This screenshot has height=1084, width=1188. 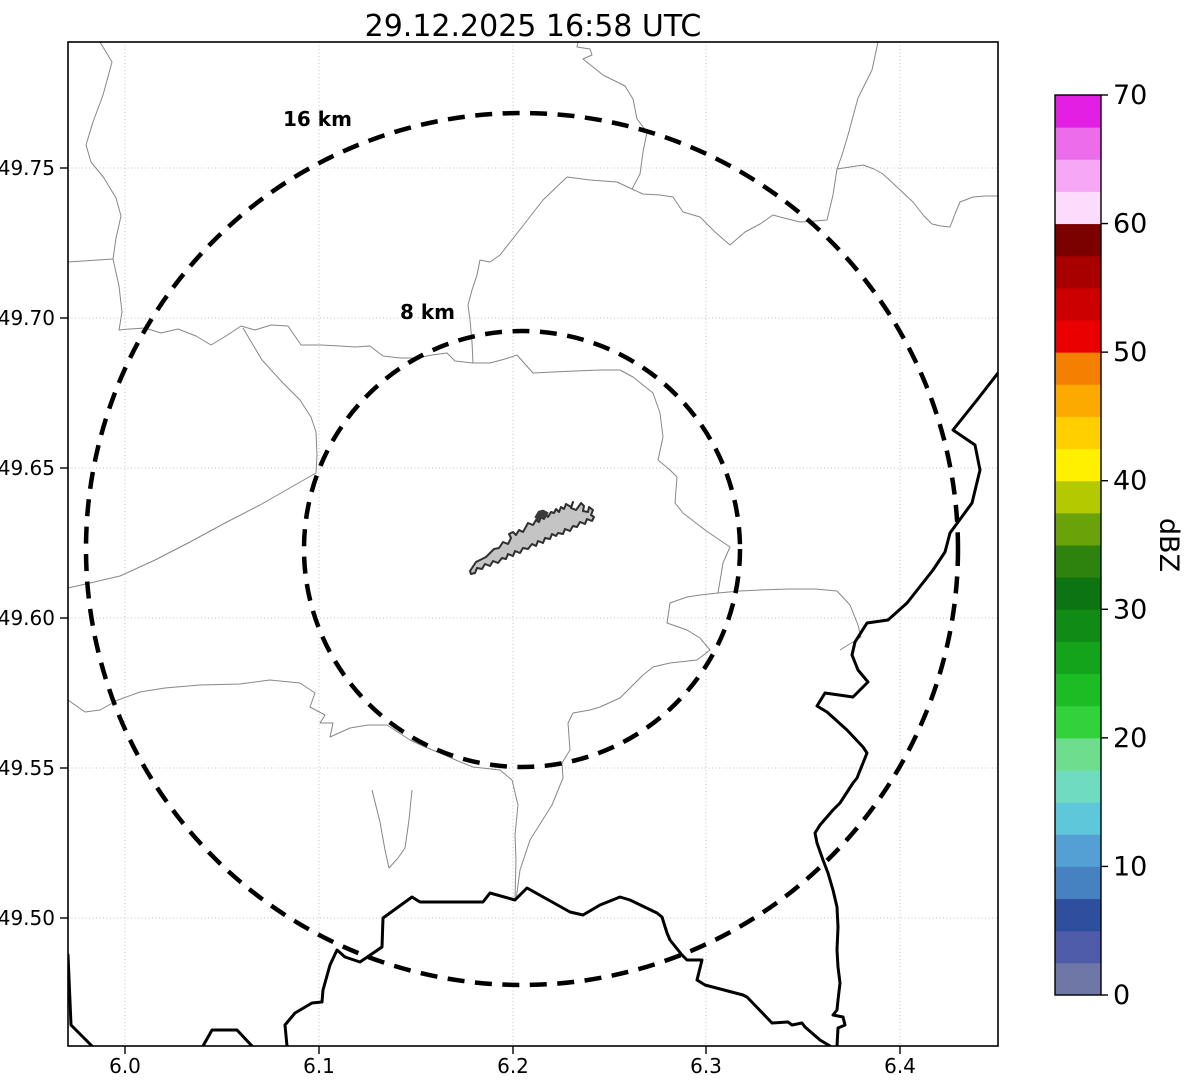 What do you see at coordinates (706, 1066) in the screenshot?
I see `x-tick-label: 6.3` at bounding box center [706, 1066].